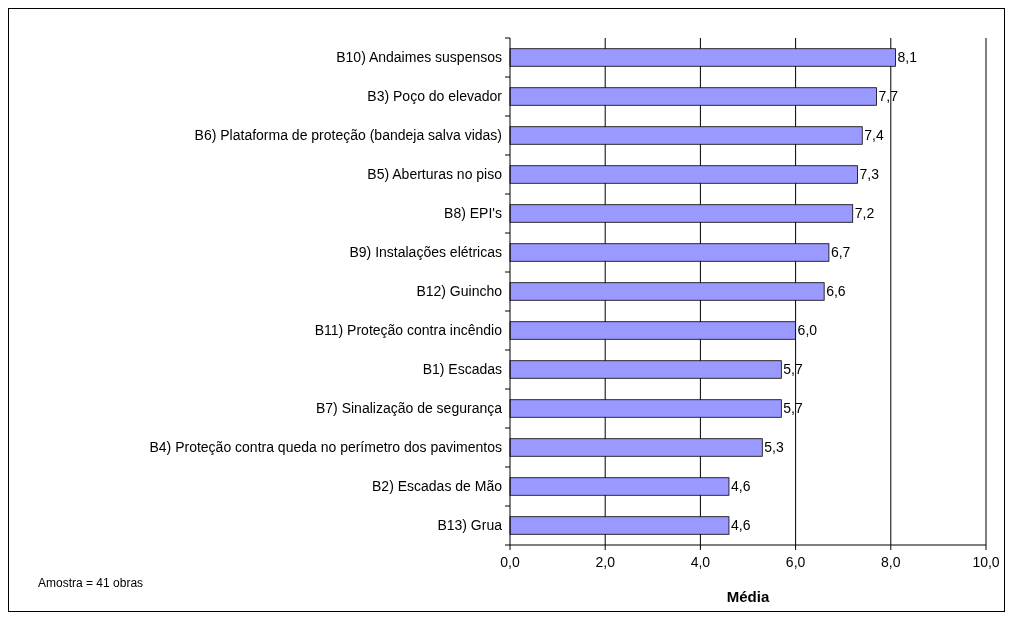 This screenshot has width=1013, height=620. I want to click on data-label: 6,6, so click(836, 291).